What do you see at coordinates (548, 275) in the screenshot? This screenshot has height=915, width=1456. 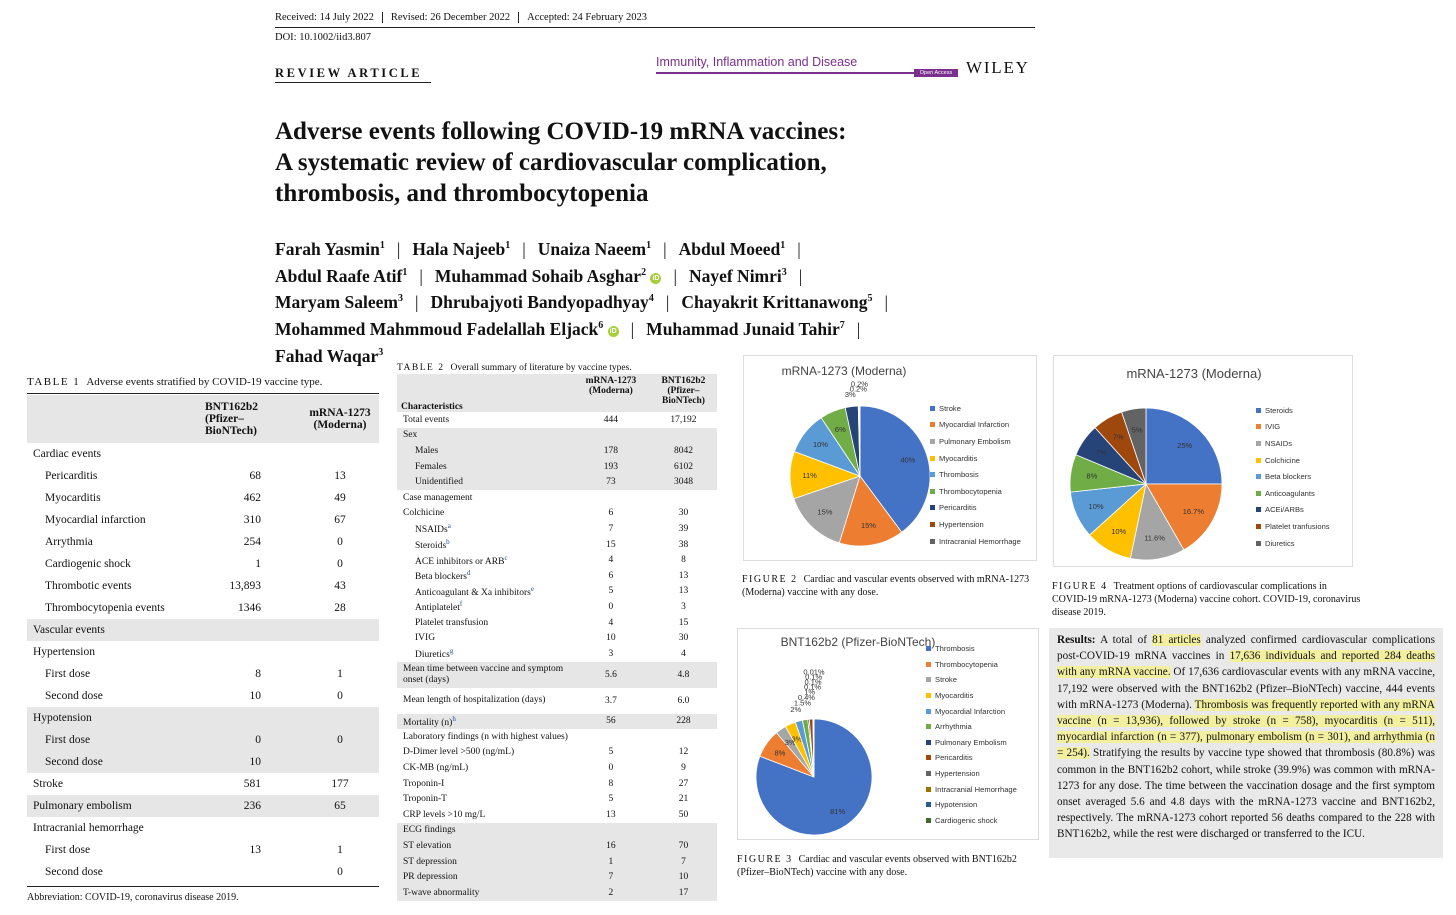 I see `author: Muhammad Sohaib Asghar2 iD` at bounding box center [548, 275].